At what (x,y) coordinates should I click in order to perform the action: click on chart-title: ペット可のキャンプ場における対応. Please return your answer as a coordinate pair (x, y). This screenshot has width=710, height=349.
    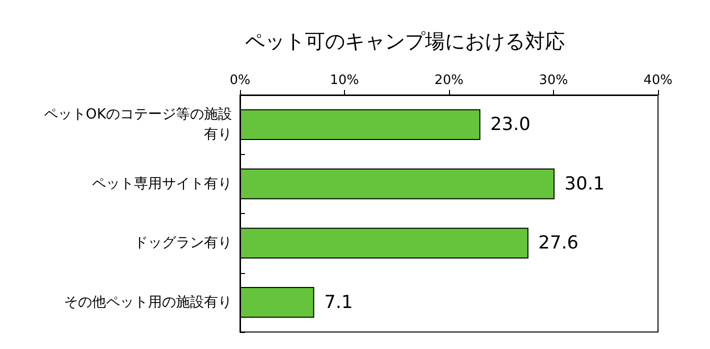
    Looking at the image, I should click on (405, 41).